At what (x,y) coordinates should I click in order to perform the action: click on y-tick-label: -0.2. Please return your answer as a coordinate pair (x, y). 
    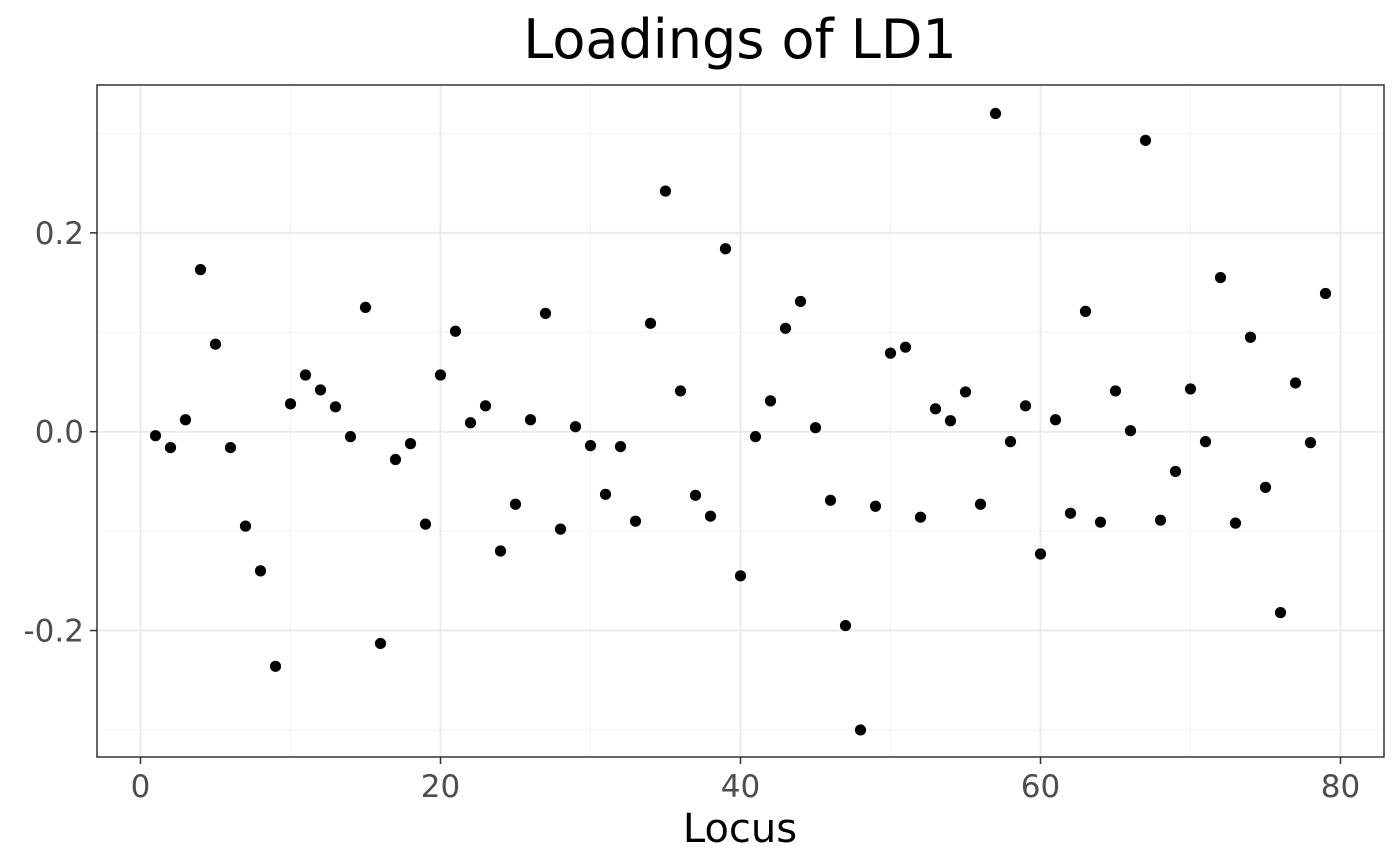
    Looking at the image, I should click on (54, 632).